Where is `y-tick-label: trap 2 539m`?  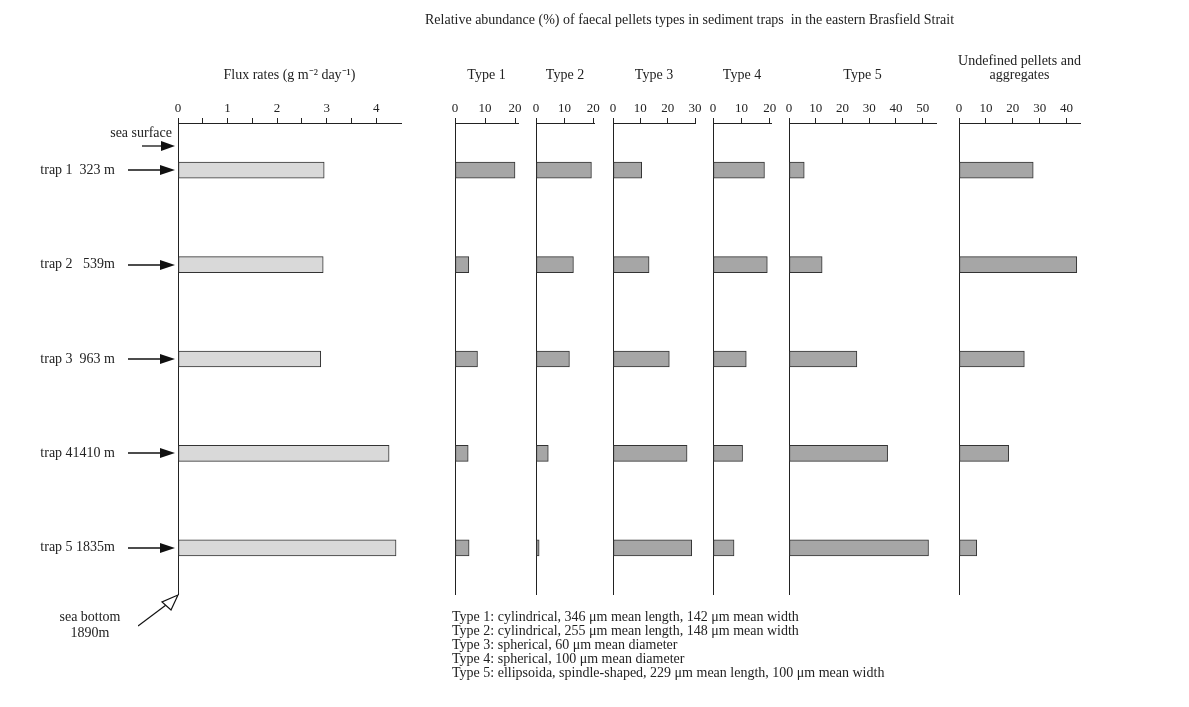 y-tick-label: trap 2 539m is located at coordinates (78, 264).